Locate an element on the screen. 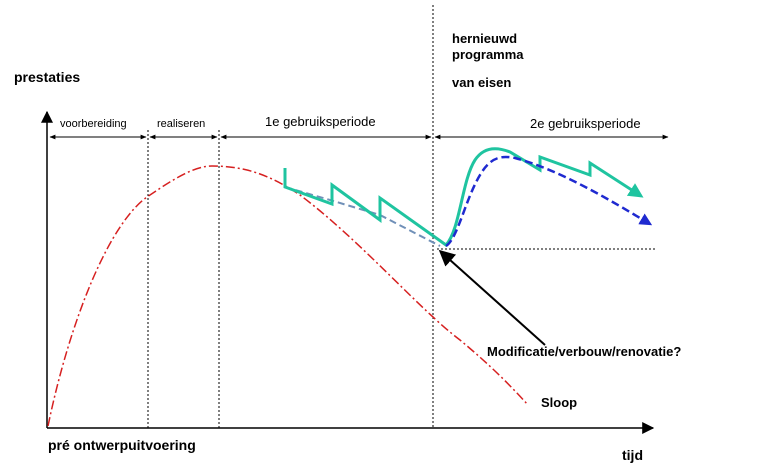 This screenshot has height=467, width=765. modification-label: Modificatie/verbouw/renovatie? is located at coordinates (584, 351).